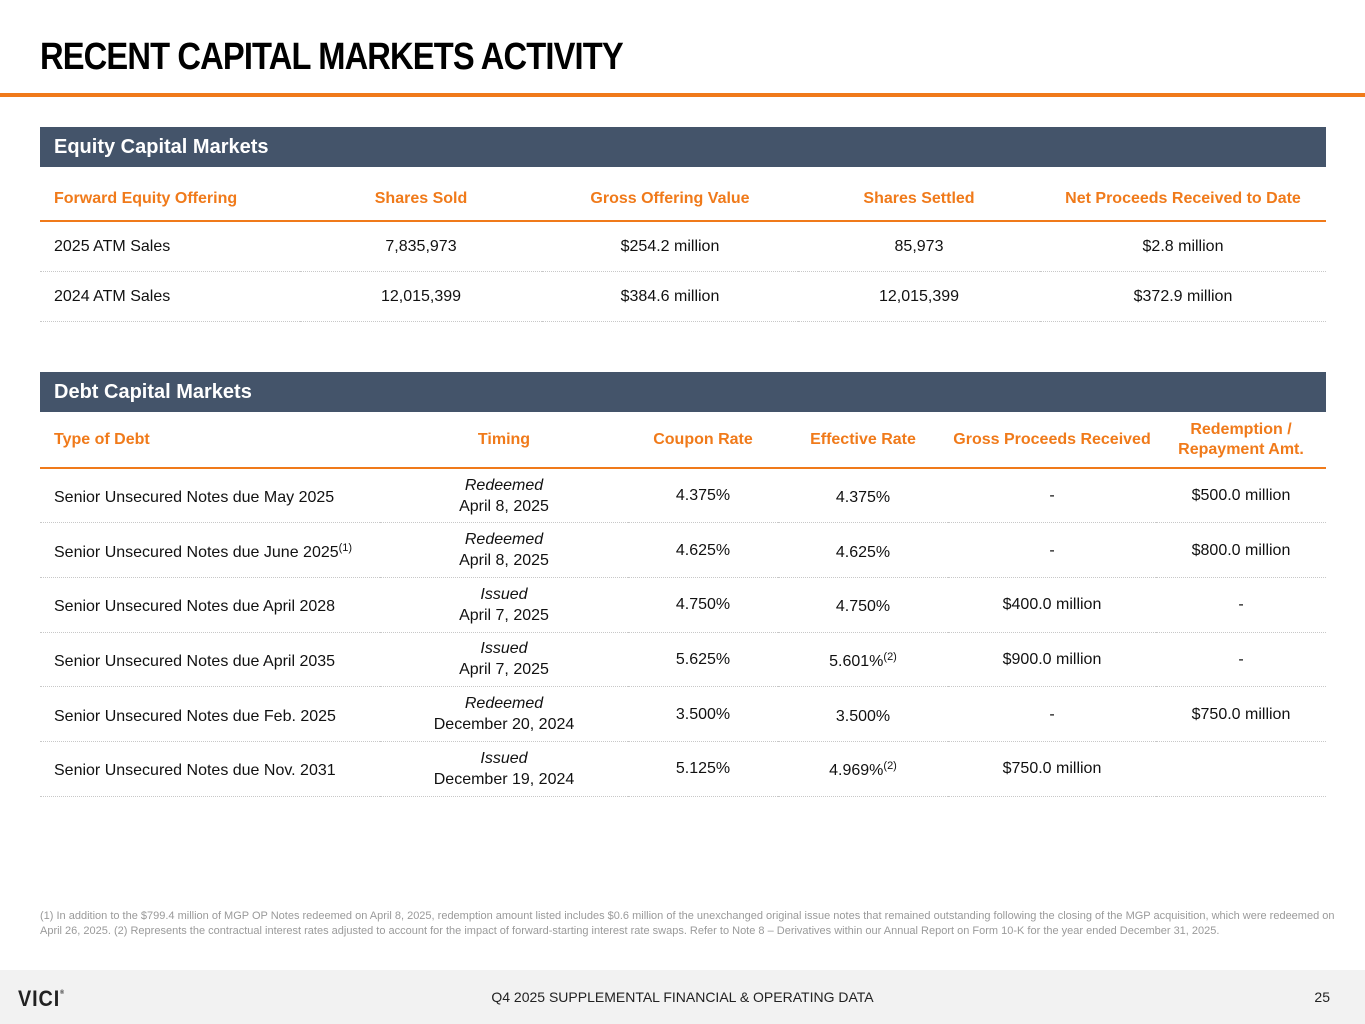  What do you see at coordinates (703, 714) in the screenshot?
I see `coupon-rate: 3.500%` at bounding box center [703, 714].